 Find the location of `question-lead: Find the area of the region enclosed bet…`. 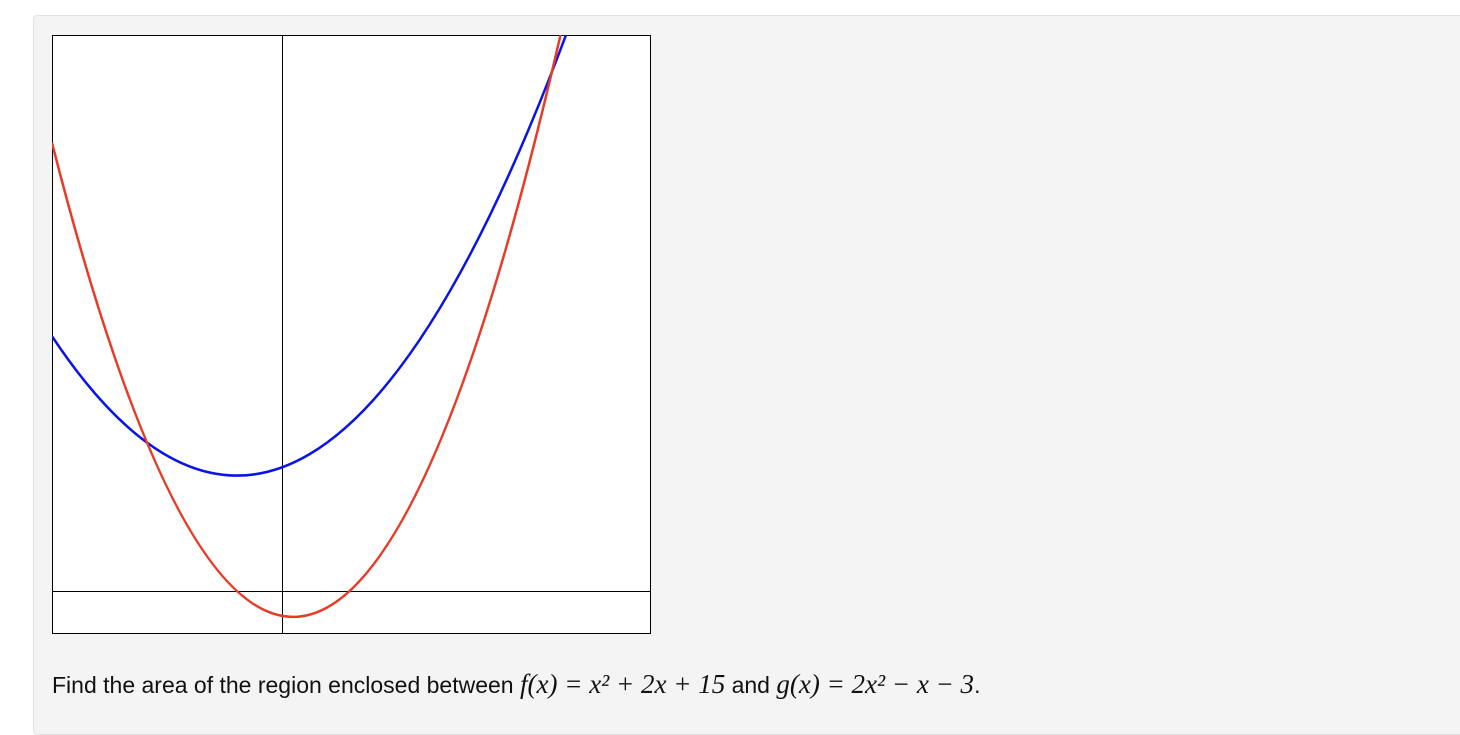

question-lead: Find the area of the region enclosed bet… is located at coordinates (283, 685).